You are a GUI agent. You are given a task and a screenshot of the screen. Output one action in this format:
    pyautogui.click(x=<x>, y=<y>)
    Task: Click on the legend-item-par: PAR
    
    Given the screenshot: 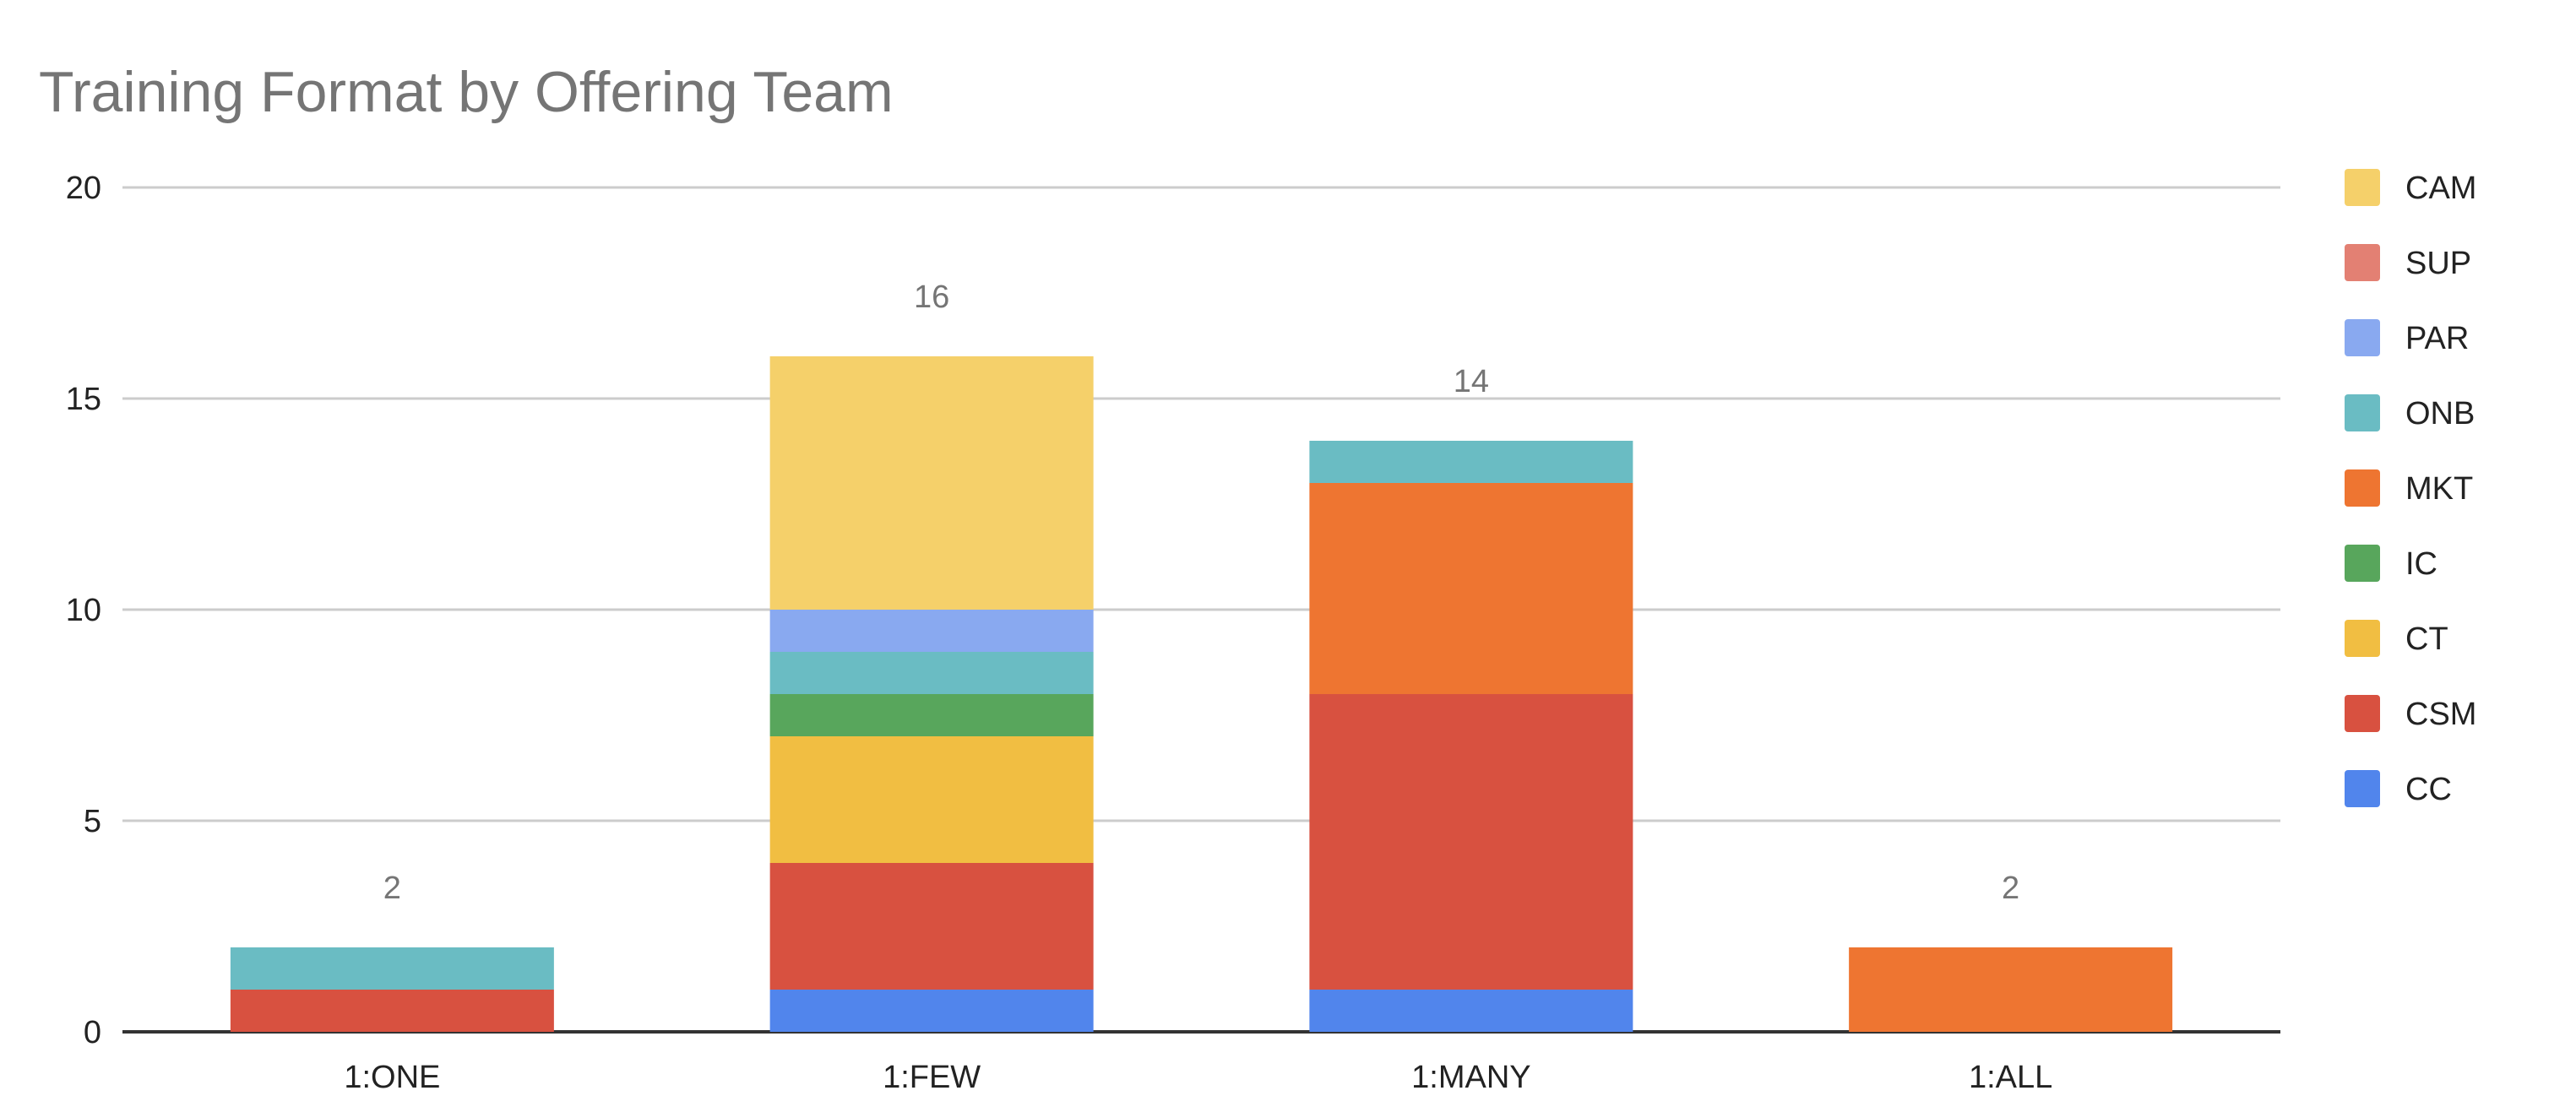 What is the action you would take?
    pyautogui.click(x=2407, y=337)
    